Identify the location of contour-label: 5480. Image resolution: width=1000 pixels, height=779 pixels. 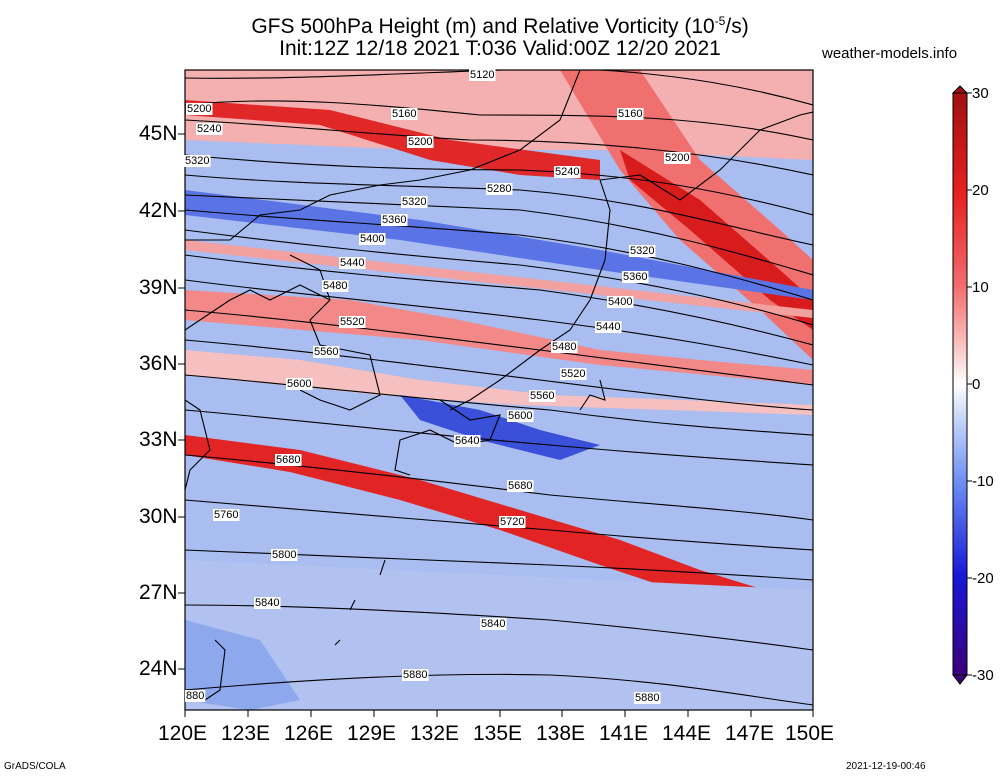
(564, 347).